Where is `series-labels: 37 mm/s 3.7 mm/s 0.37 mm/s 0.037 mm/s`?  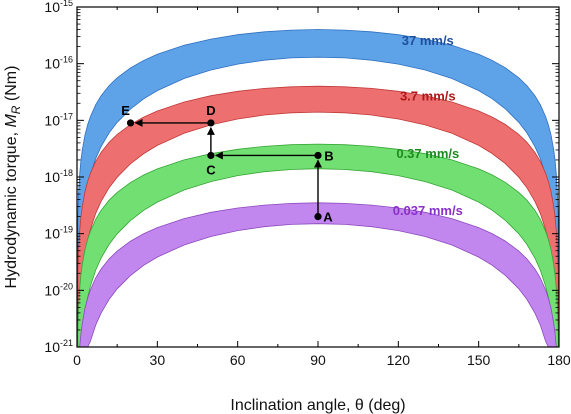 series-labels: 37 mm/s 3.7 mm/s 0.37 mm/s 0.037 mm/s is located at coordinates (428, 125).